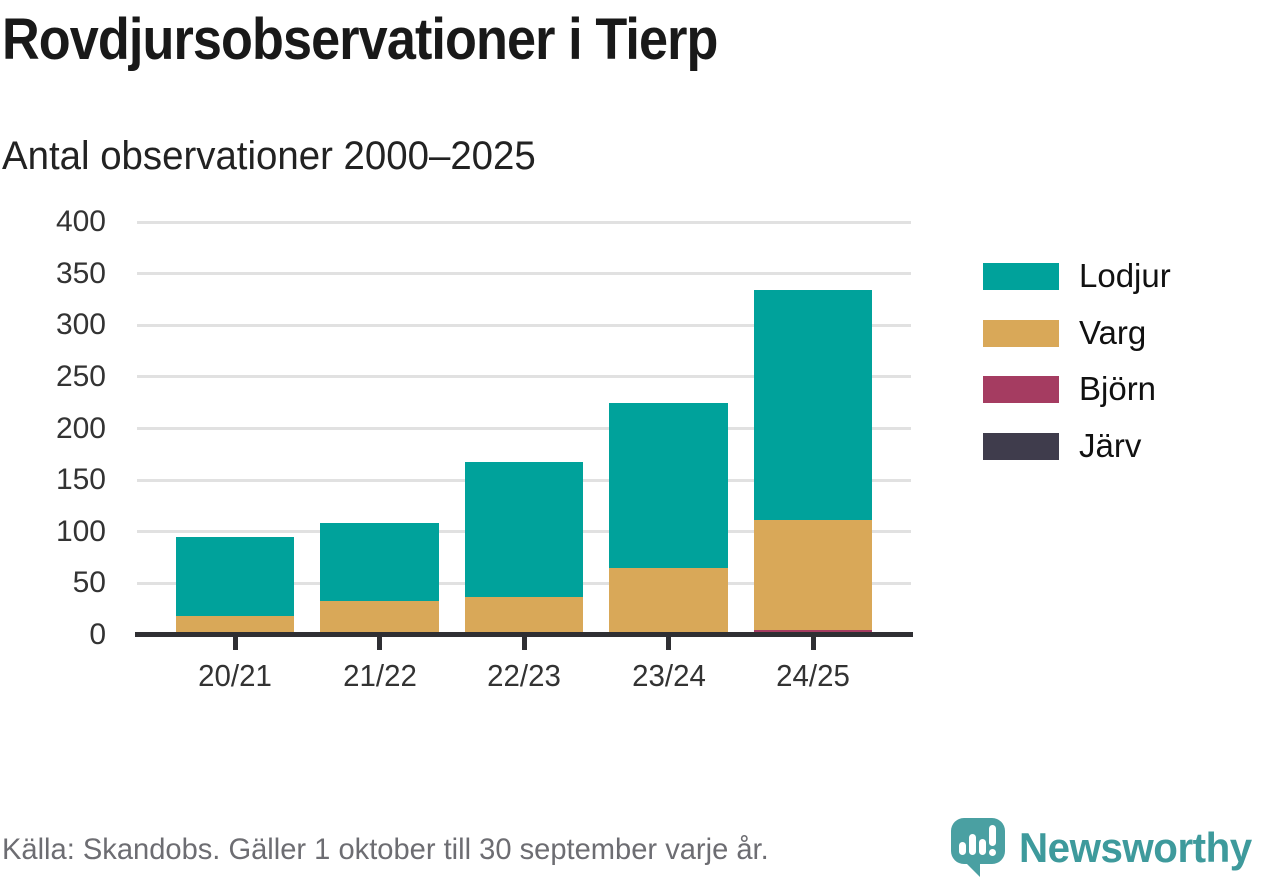  Describe the element at coordinates (813, 630) in the screenshot. I see `bar-segment-björn` at that location.